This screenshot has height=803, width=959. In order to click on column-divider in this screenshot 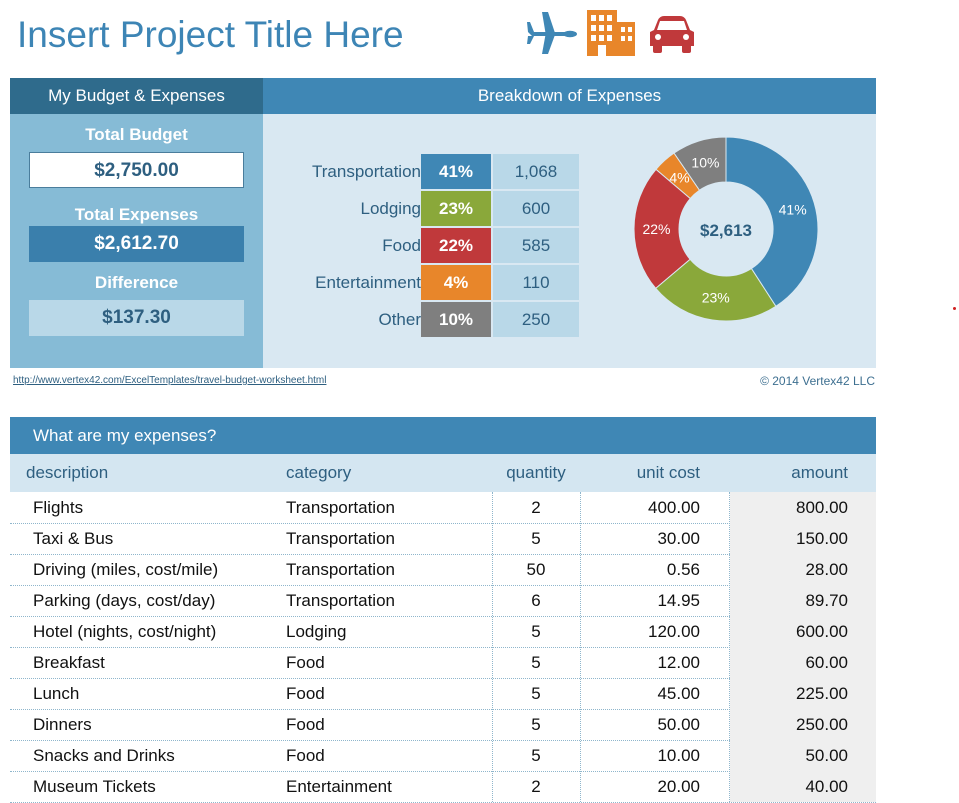, I will do `click(492, 647)`.